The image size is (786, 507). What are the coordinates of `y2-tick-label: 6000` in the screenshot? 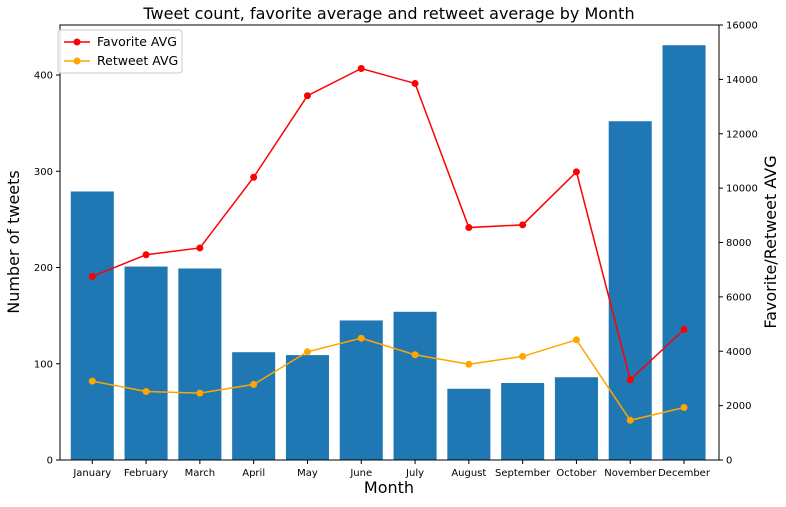 It's located at (738, 297).